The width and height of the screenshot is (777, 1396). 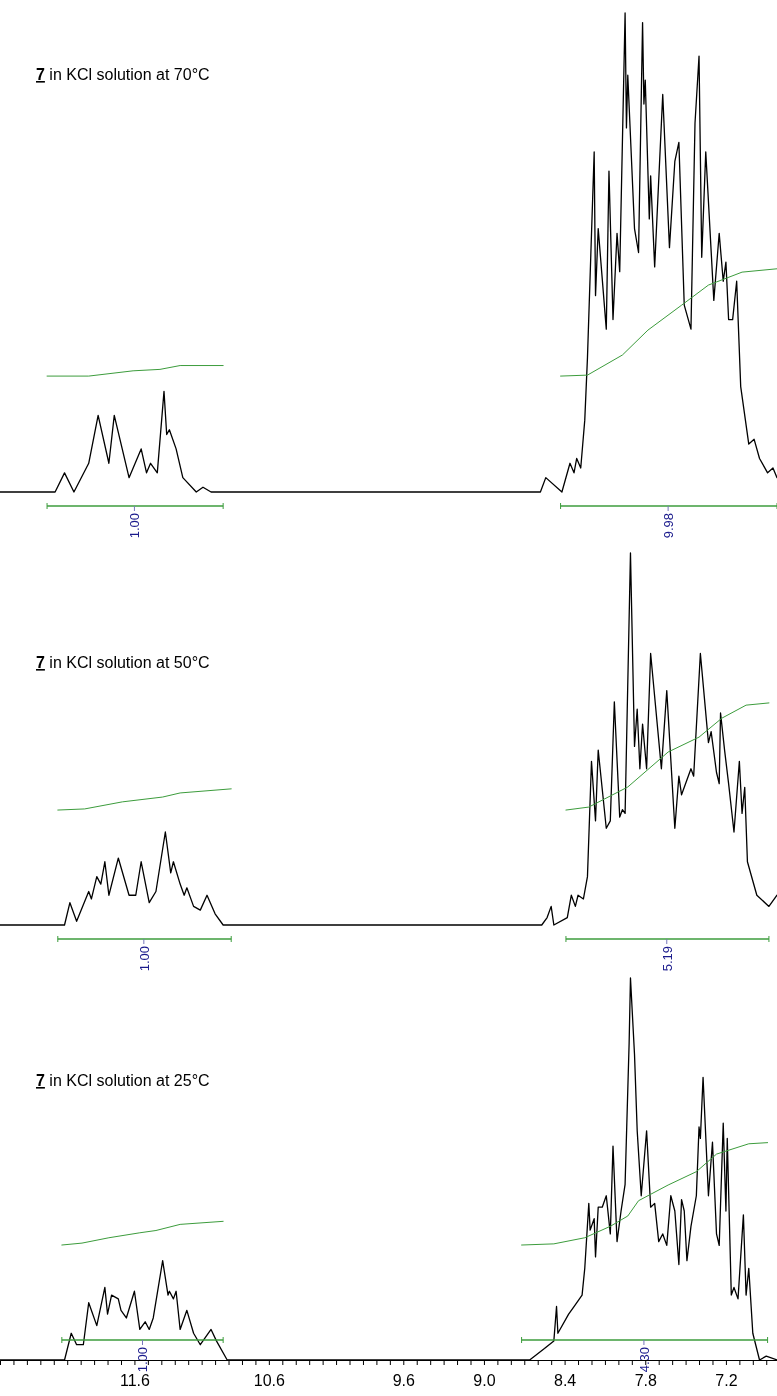 What do you see at coordinates (644, 1360) in the screenshot?
I see `annotation: 4.30` at bounding box center [644, 1360].